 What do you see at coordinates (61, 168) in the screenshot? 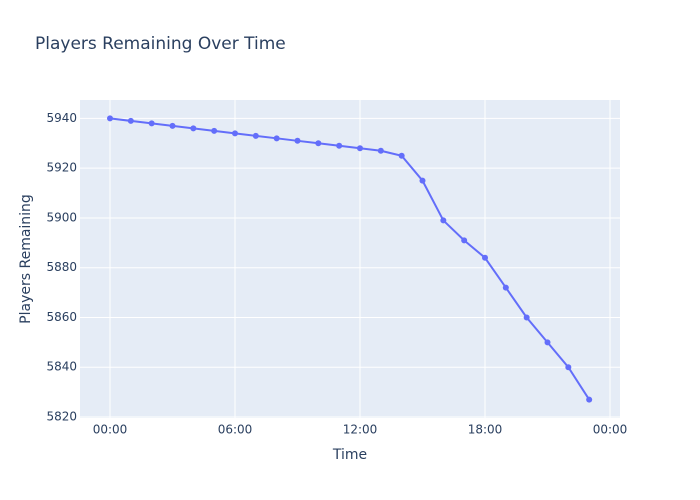
I see `y-tick-label: 5920` at bounding box center [61, 168].